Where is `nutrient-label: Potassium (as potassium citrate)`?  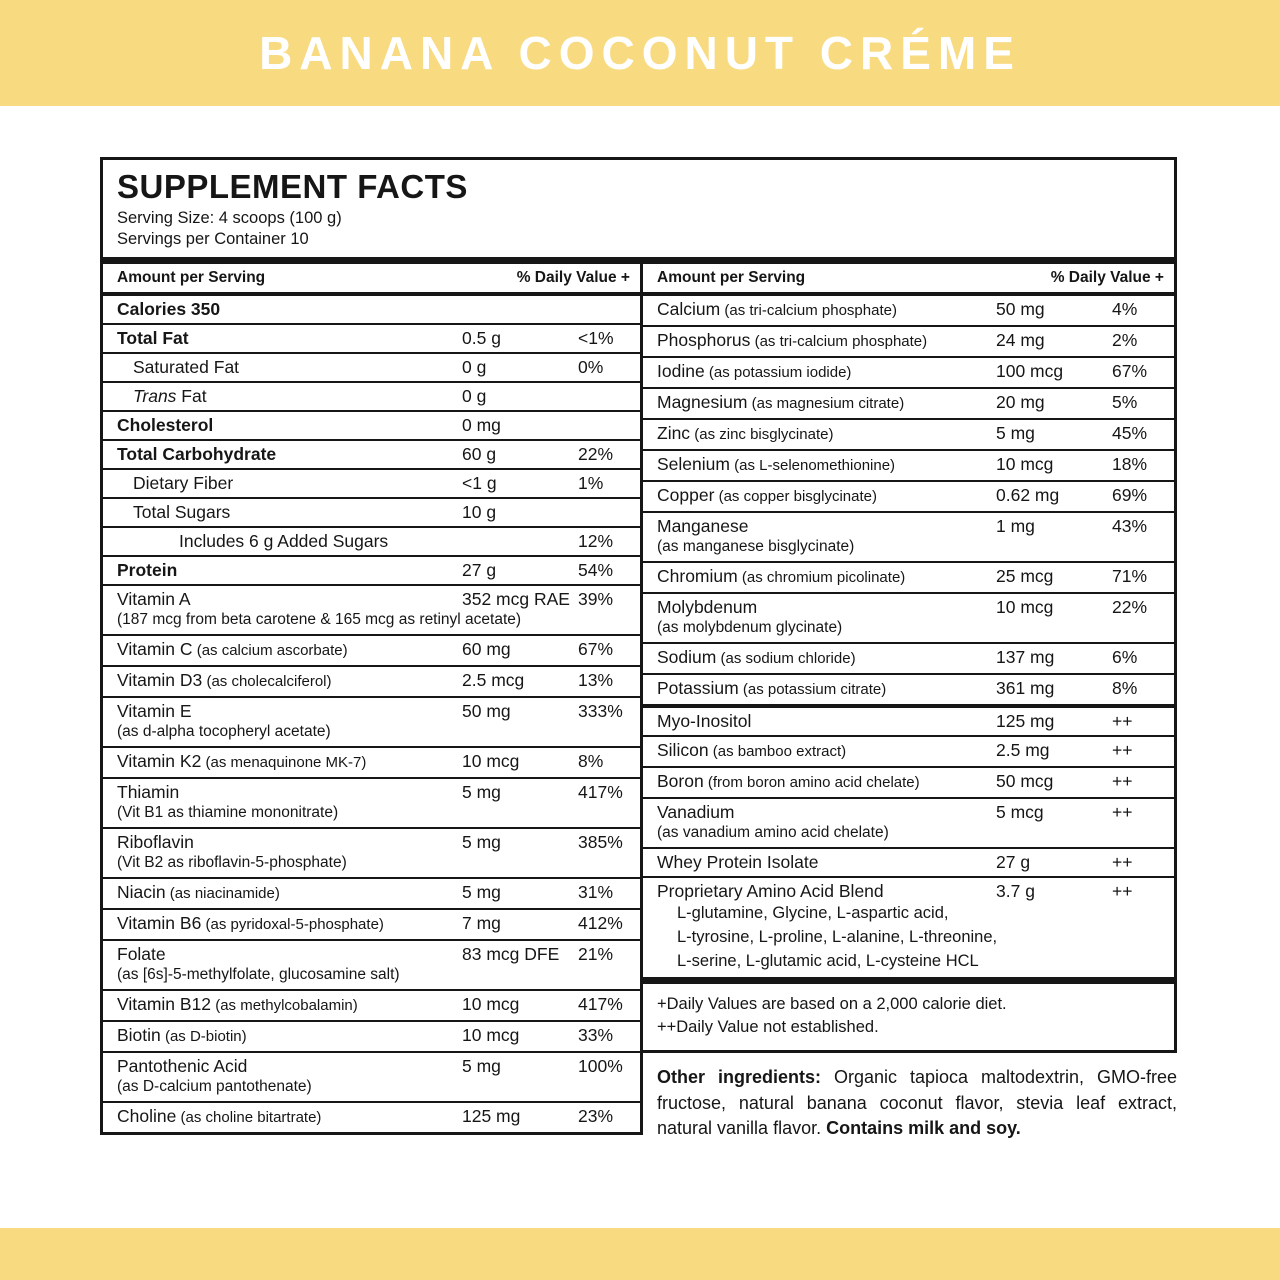 nutrient-label: Potassium (as potassium citrate) is located at coordinates (772, 688).